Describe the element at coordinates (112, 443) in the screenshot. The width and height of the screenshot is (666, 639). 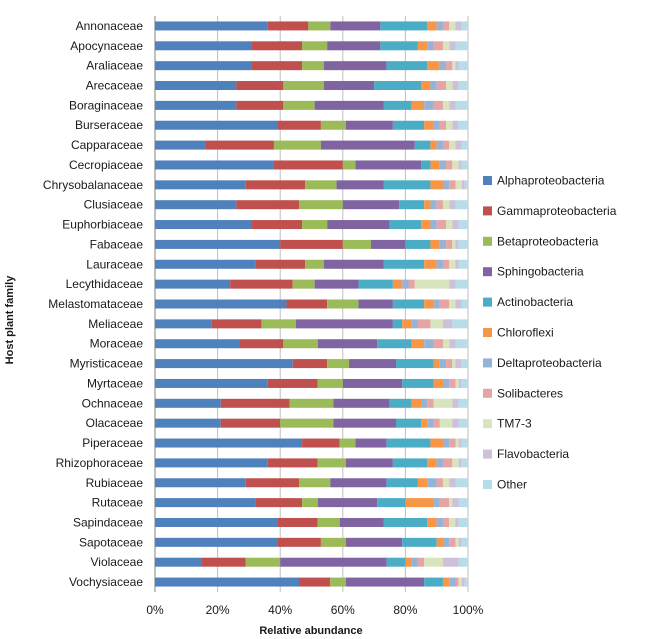
I see `category-label: Piperaceae` at that location.